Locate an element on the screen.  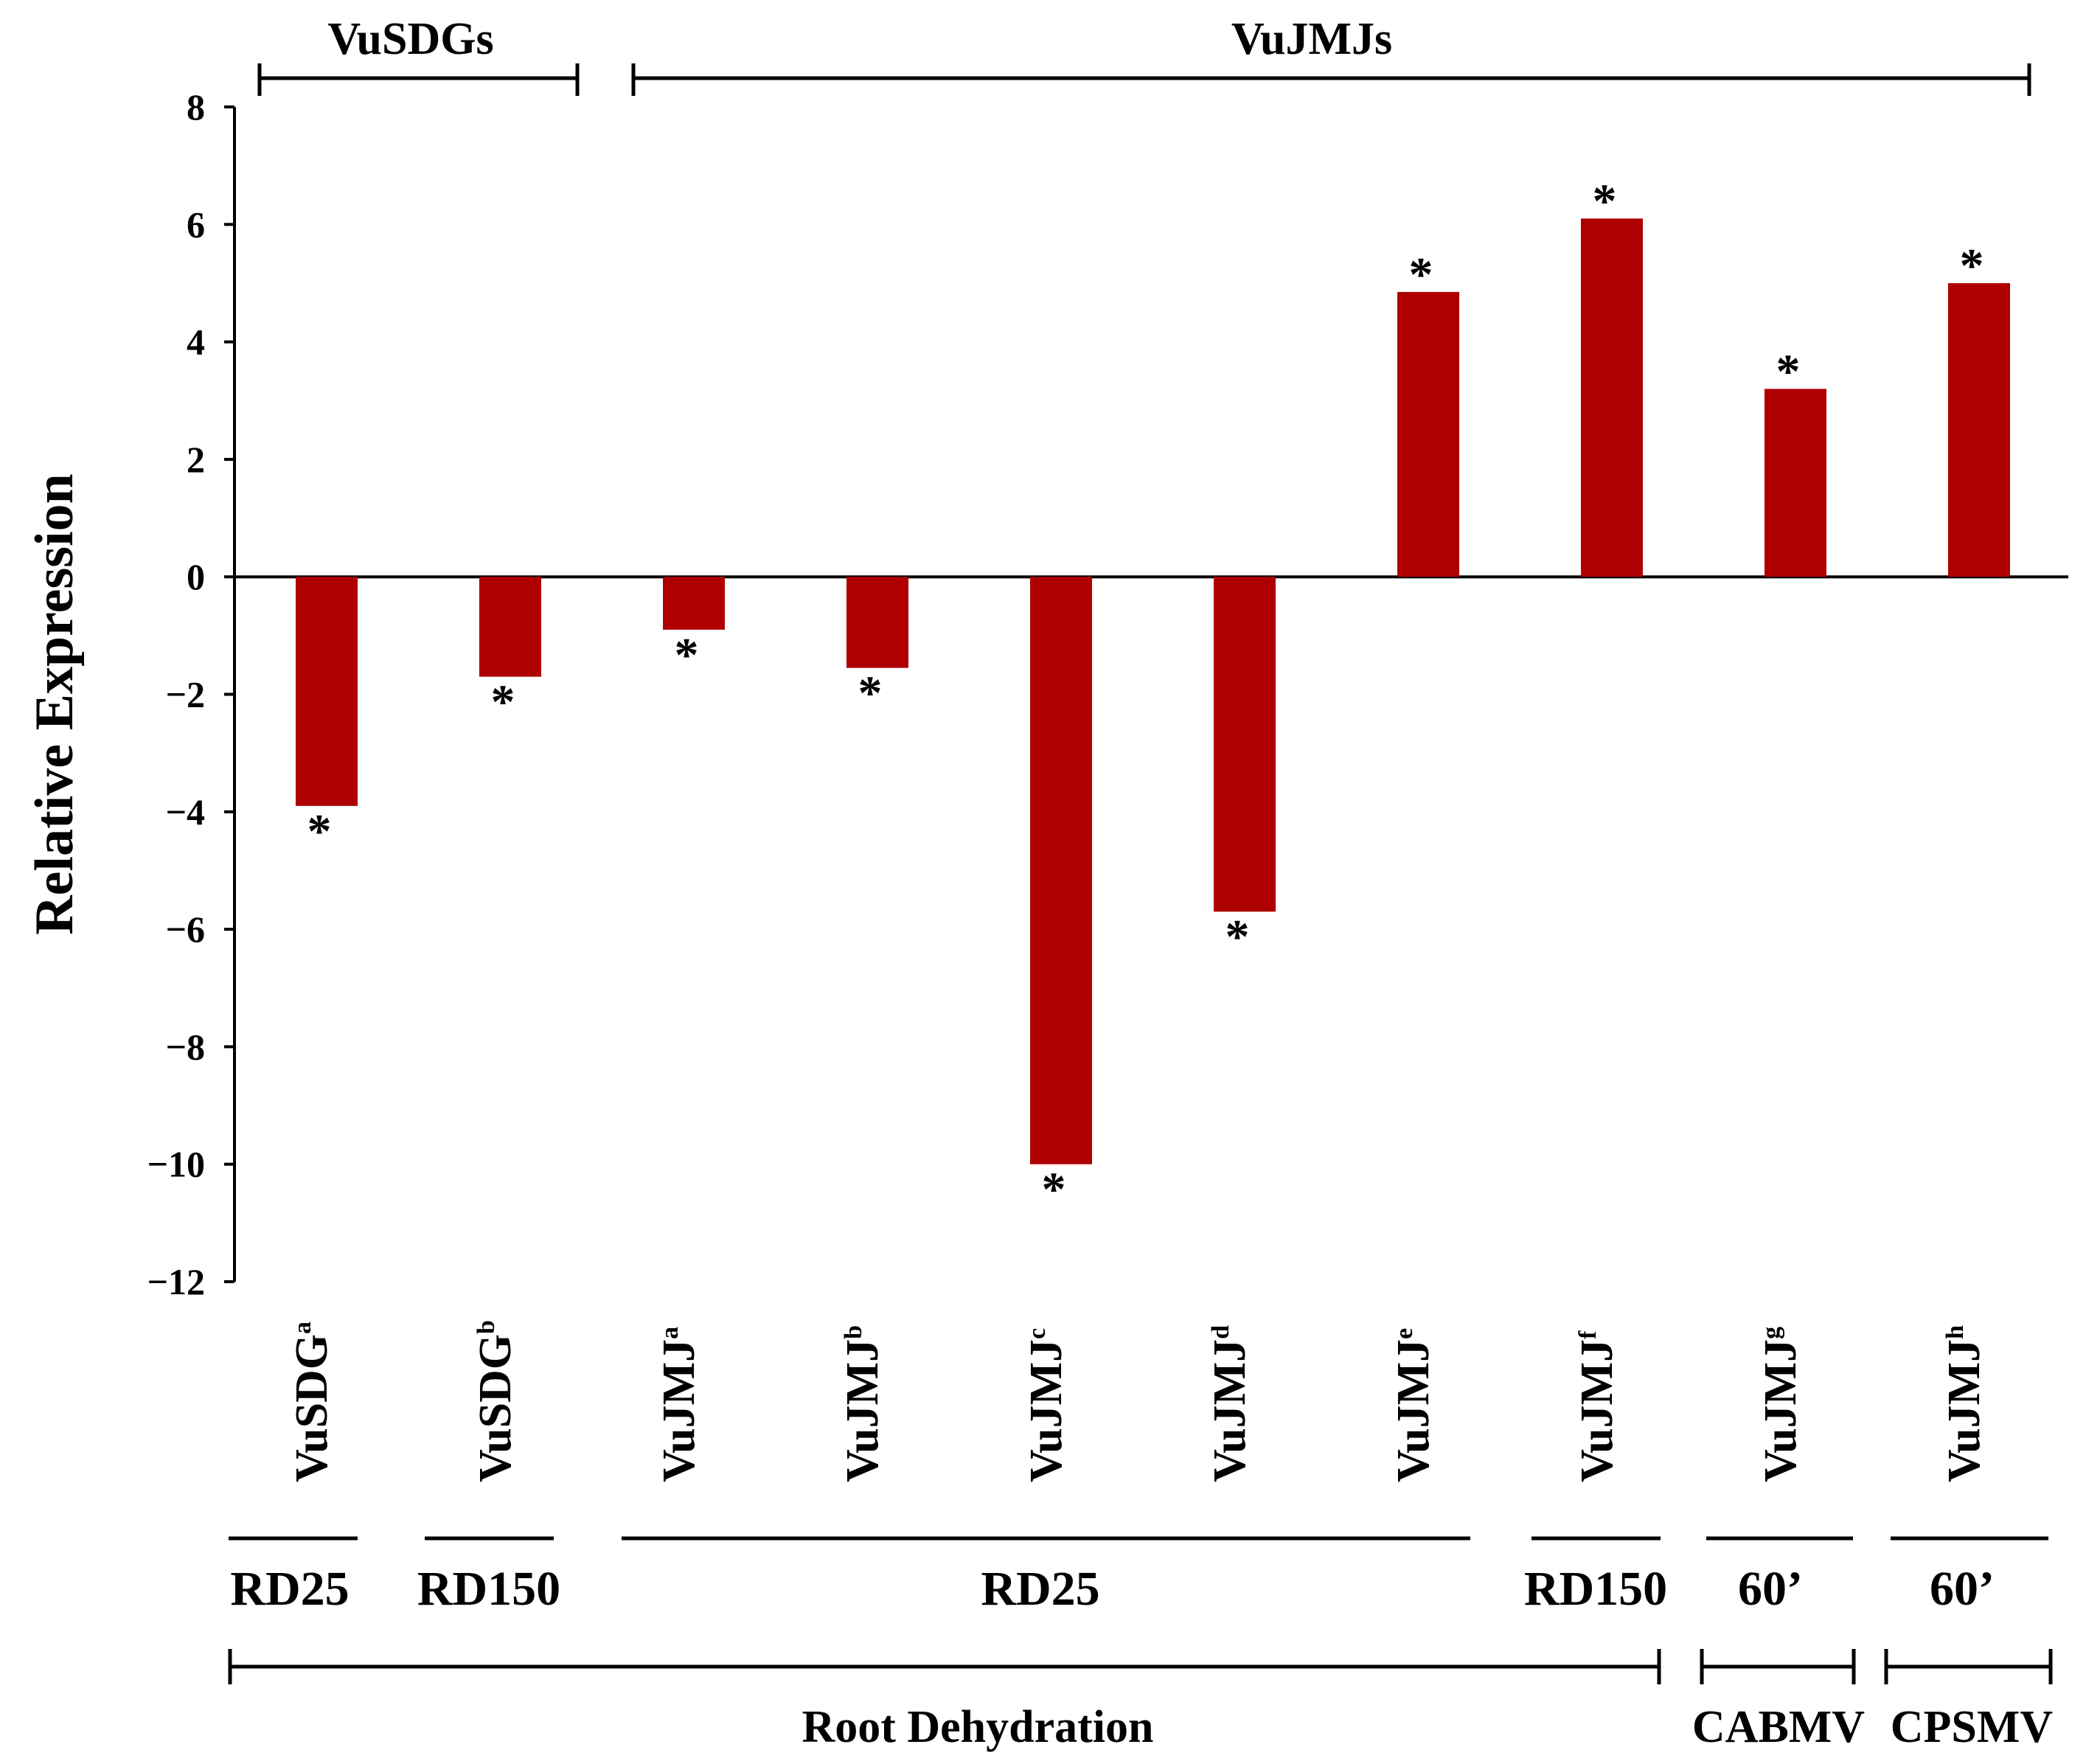
category-label: VuJMJf is located at coordinates (1597, 1406).